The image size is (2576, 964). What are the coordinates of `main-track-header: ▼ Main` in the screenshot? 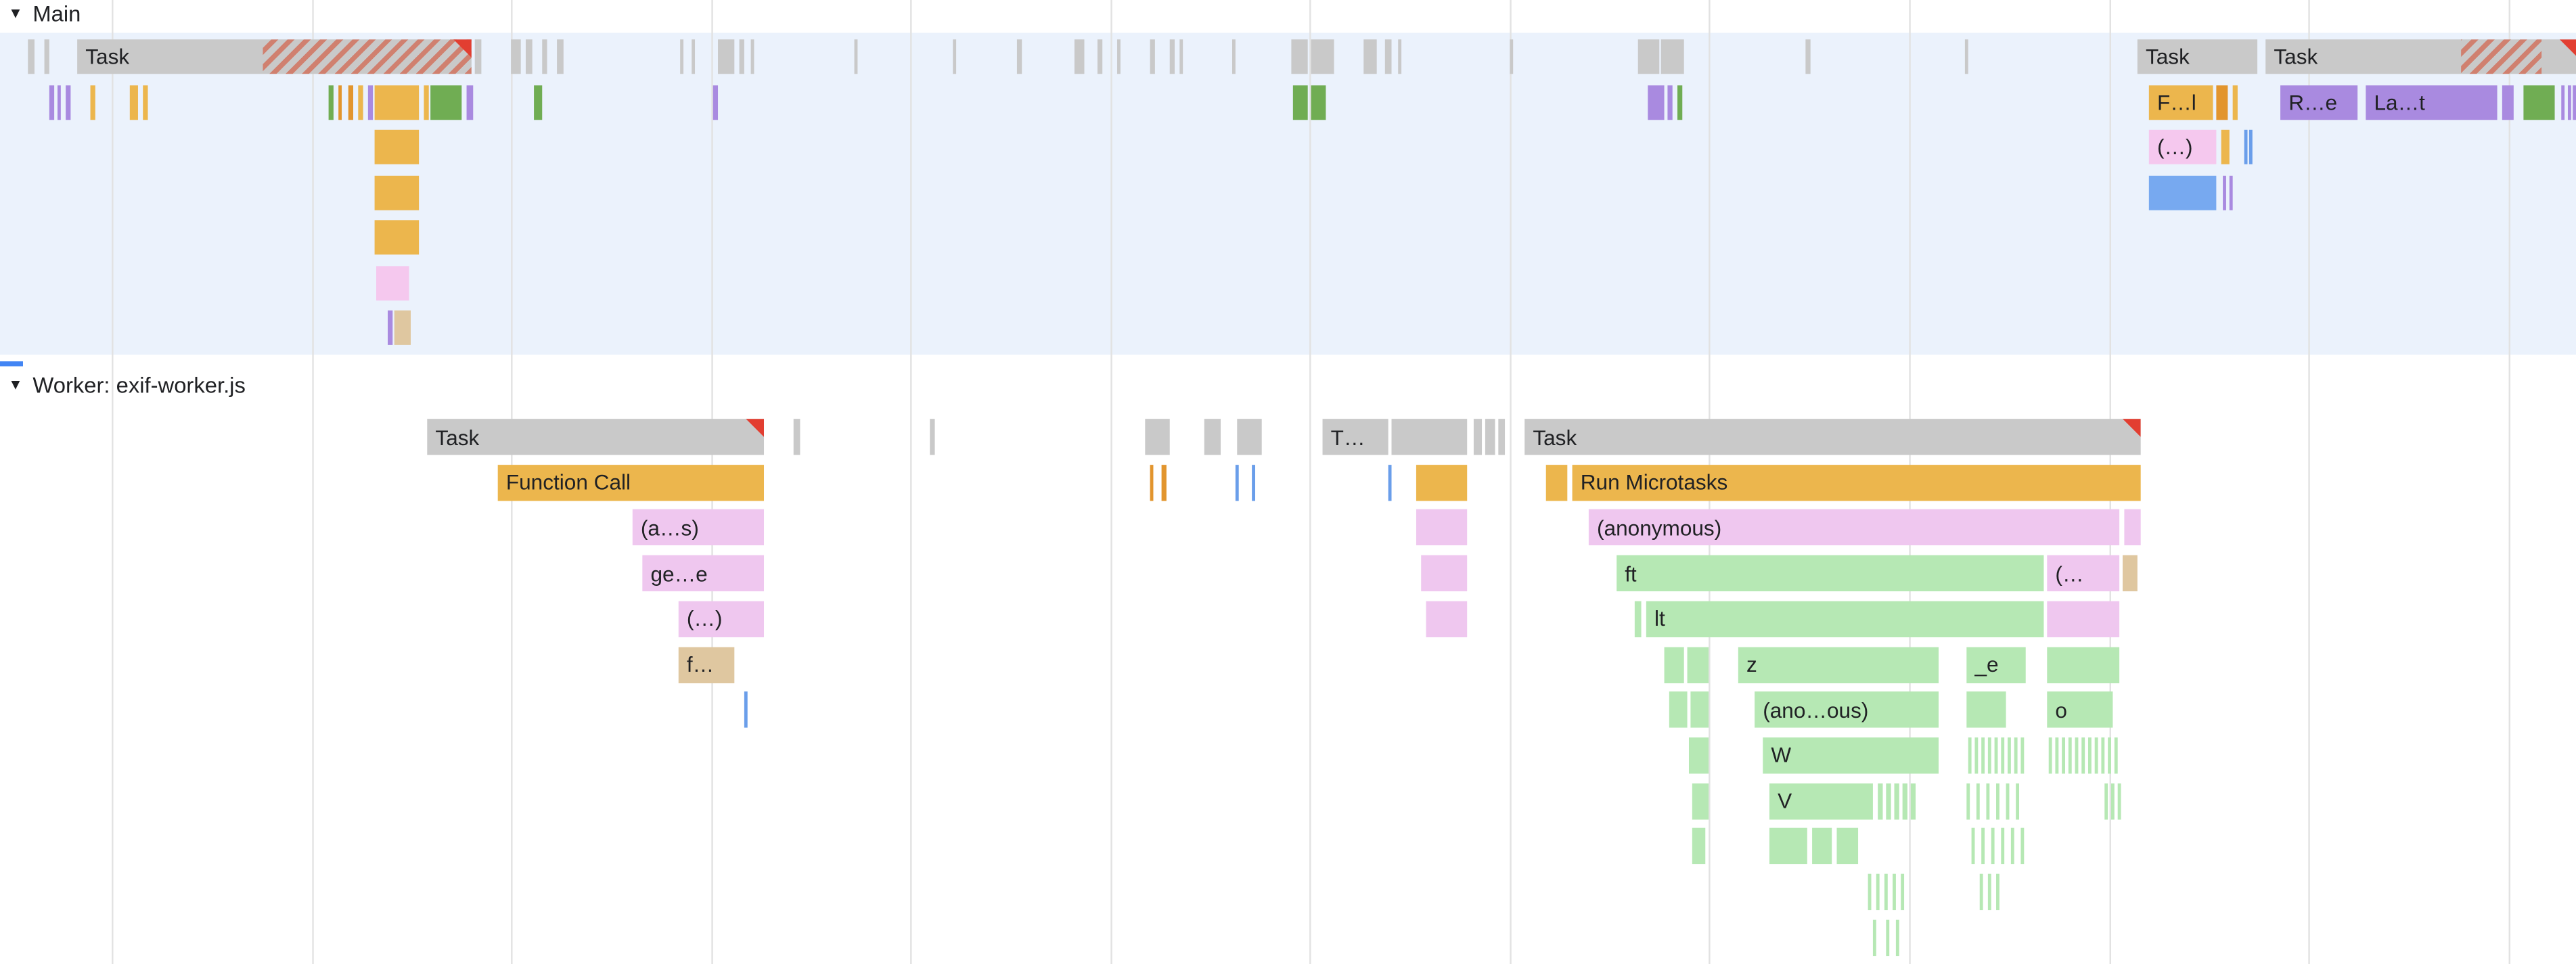 It's located at (45, 14).